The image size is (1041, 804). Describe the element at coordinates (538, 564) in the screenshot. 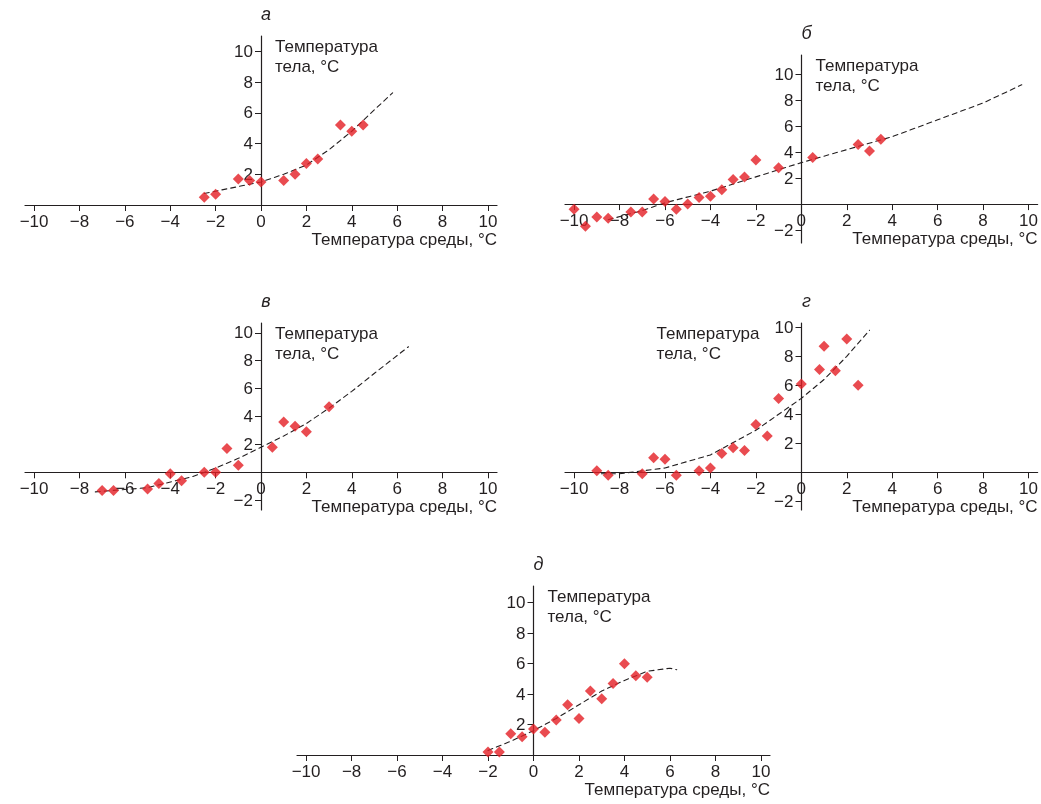

I see `chart-title: д` at that location.